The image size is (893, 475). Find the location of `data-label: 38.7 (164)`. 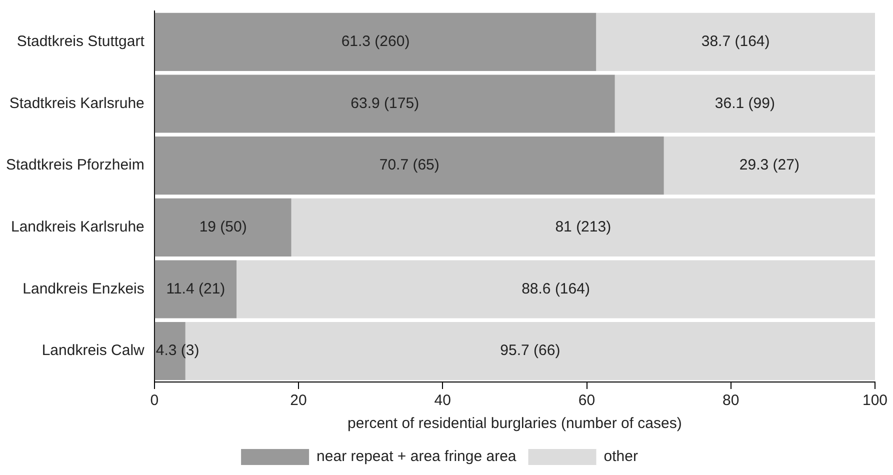

data-label: 38.7 (164) is located at coordinates (735, 41).